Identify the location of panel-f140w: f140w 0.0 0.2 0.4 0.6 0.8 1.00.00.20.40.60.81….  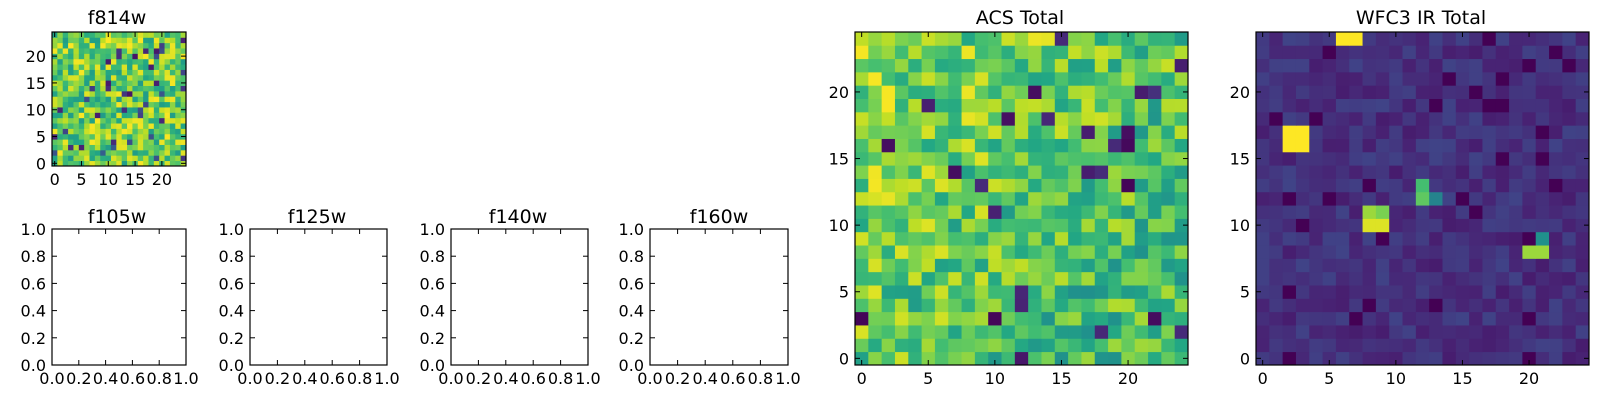
(510, 297).